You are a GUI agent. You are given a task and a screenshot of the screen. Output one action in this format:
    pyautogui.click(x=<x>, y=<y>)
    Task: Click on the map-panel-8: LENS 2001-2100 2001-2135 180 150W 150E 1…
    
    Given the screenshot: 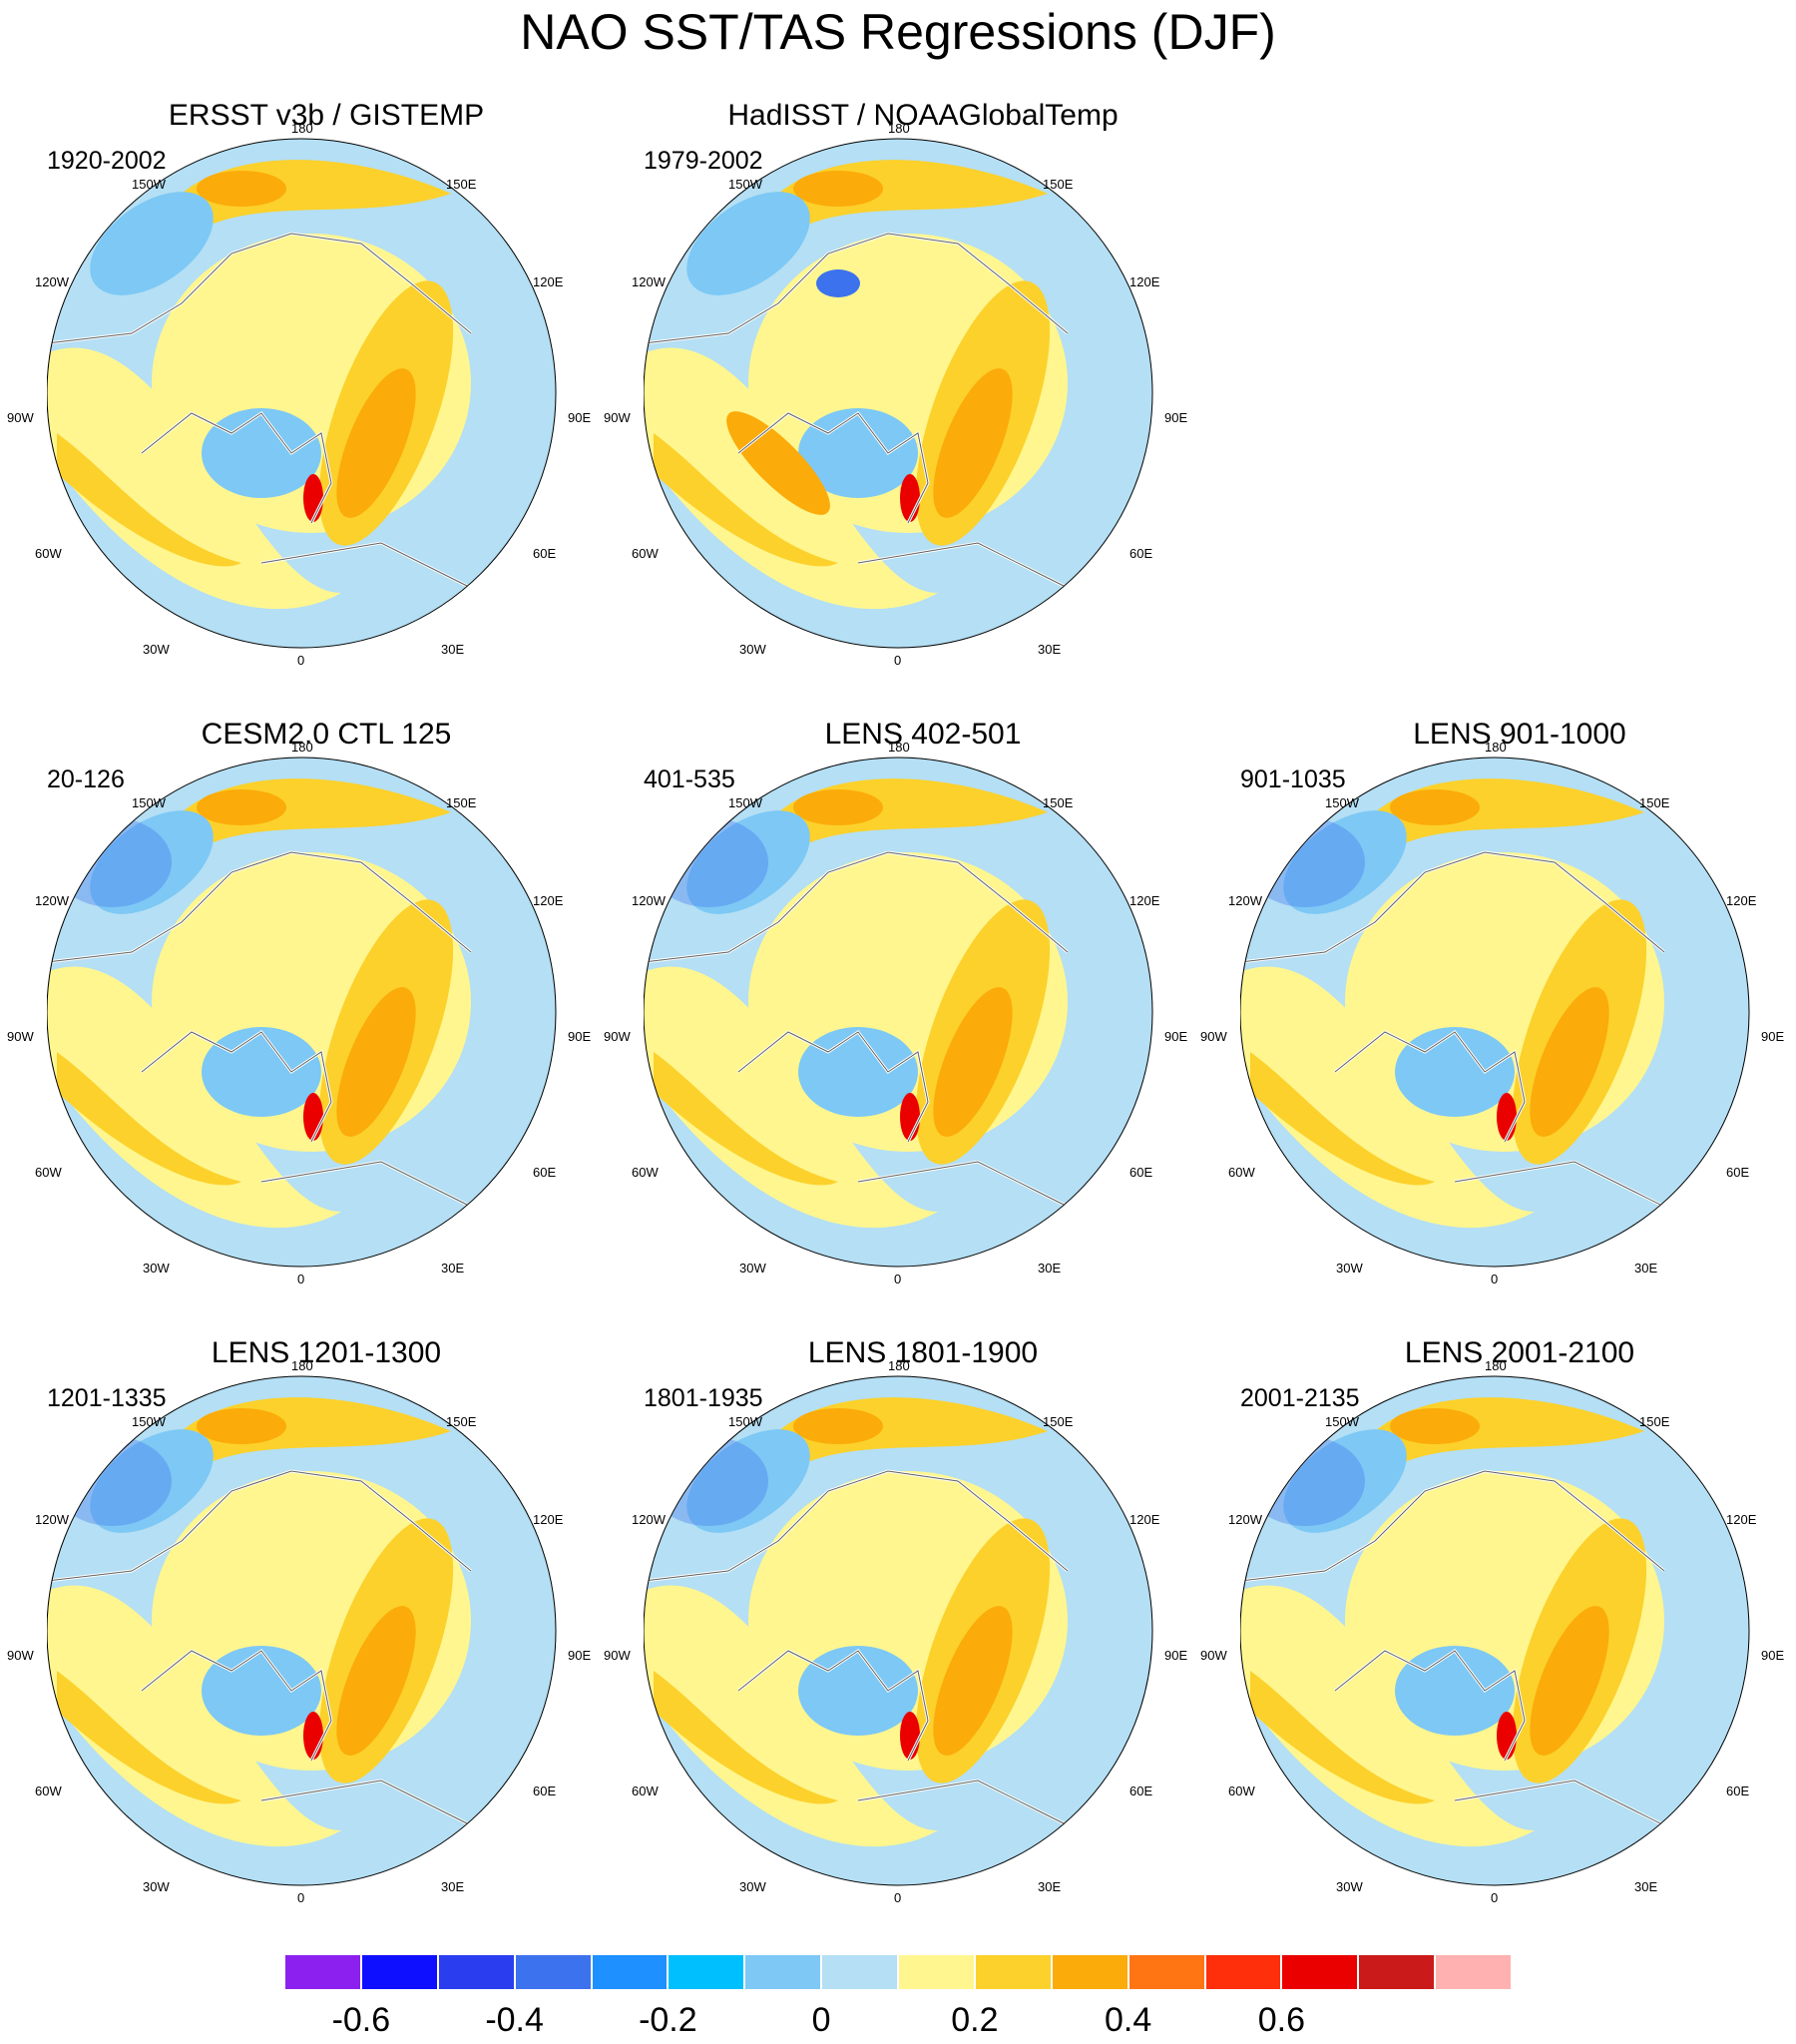 What is the action you would take?
    pyautogui.click(x=1498, y=1639)
    